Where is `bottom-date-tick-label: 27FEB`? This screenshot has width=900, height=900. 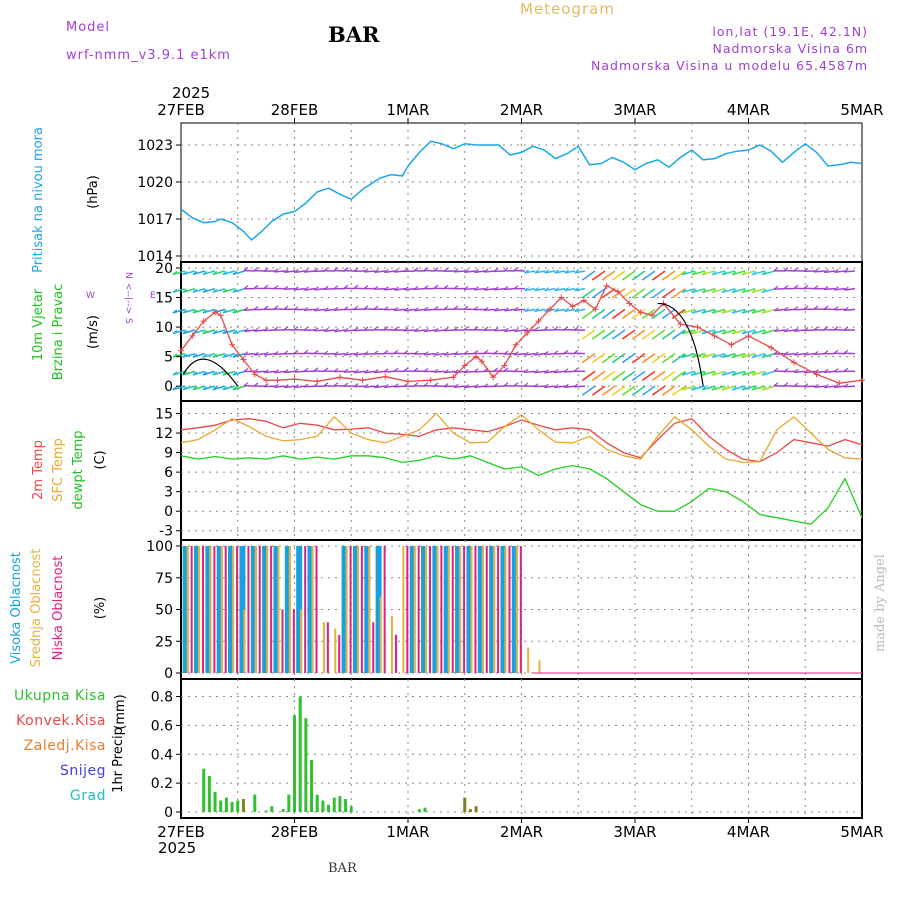 bottom-date-tick-label: 27FEB is located at coordinates (180, 832).